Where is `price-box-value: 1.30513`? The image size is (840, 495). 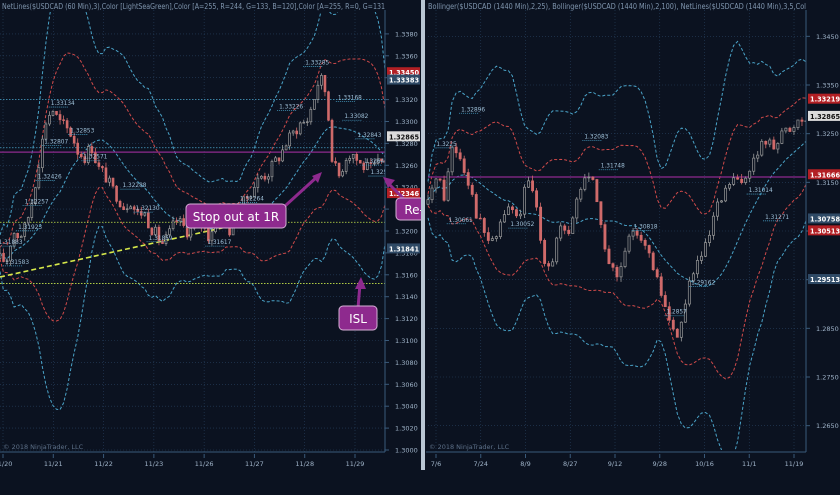
price-box-value: 1.30513 is located at coordinates (825, 231).